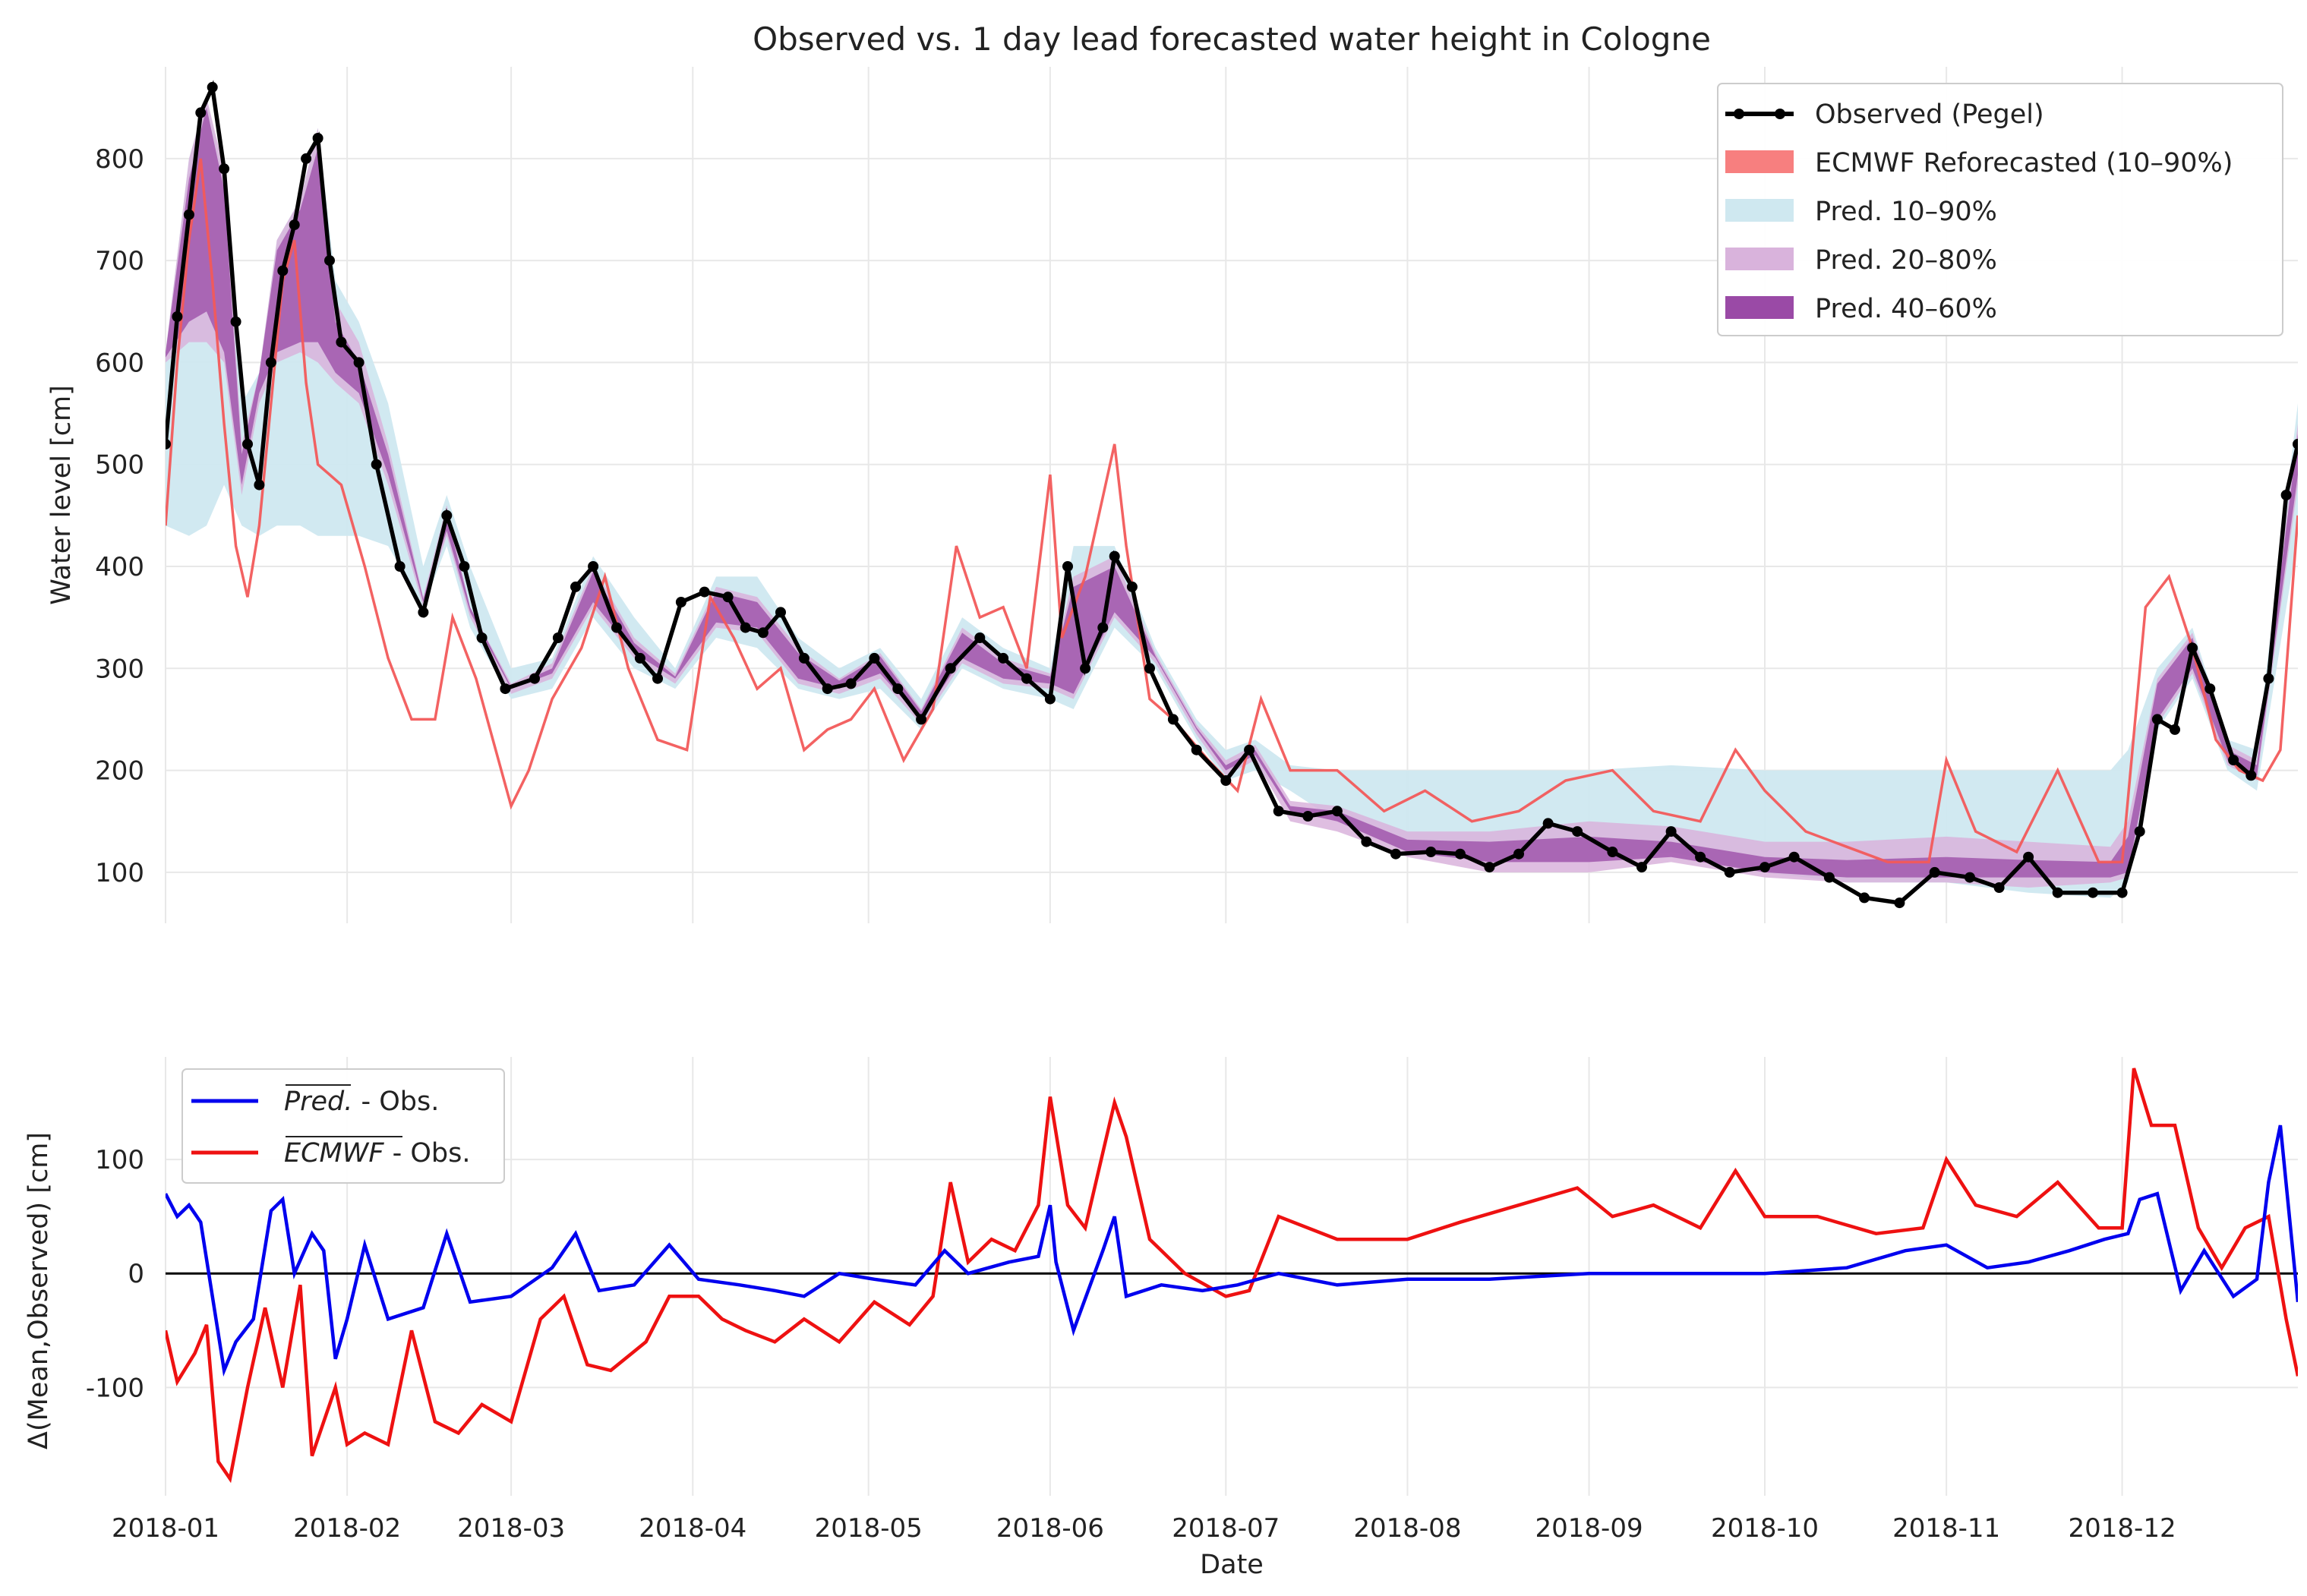  Describe the element at coordinates (1759, 307) in the screenshot. I see `legend-swatch-p4060` at that location.